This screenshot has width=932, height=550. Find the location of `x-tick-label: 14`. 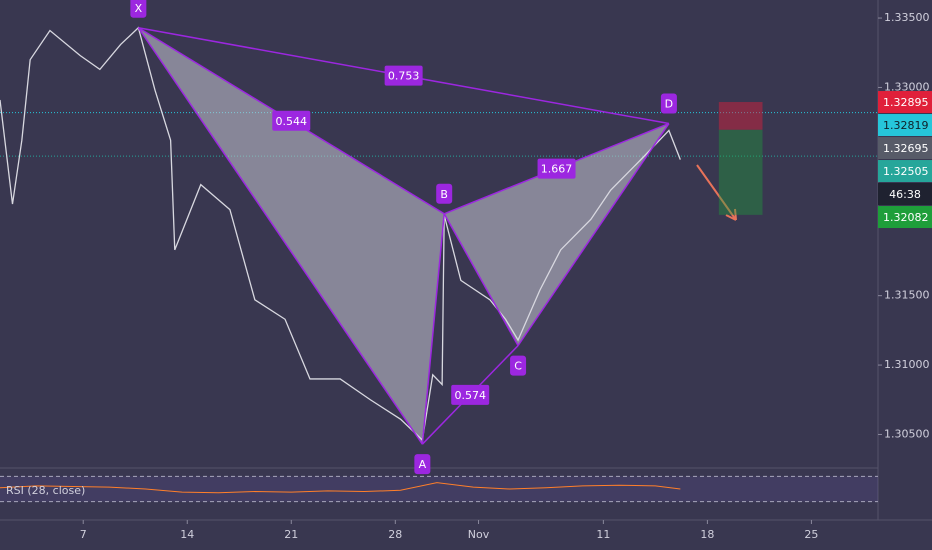

x-tick-label: 14 is located at coordinates (187, 534).